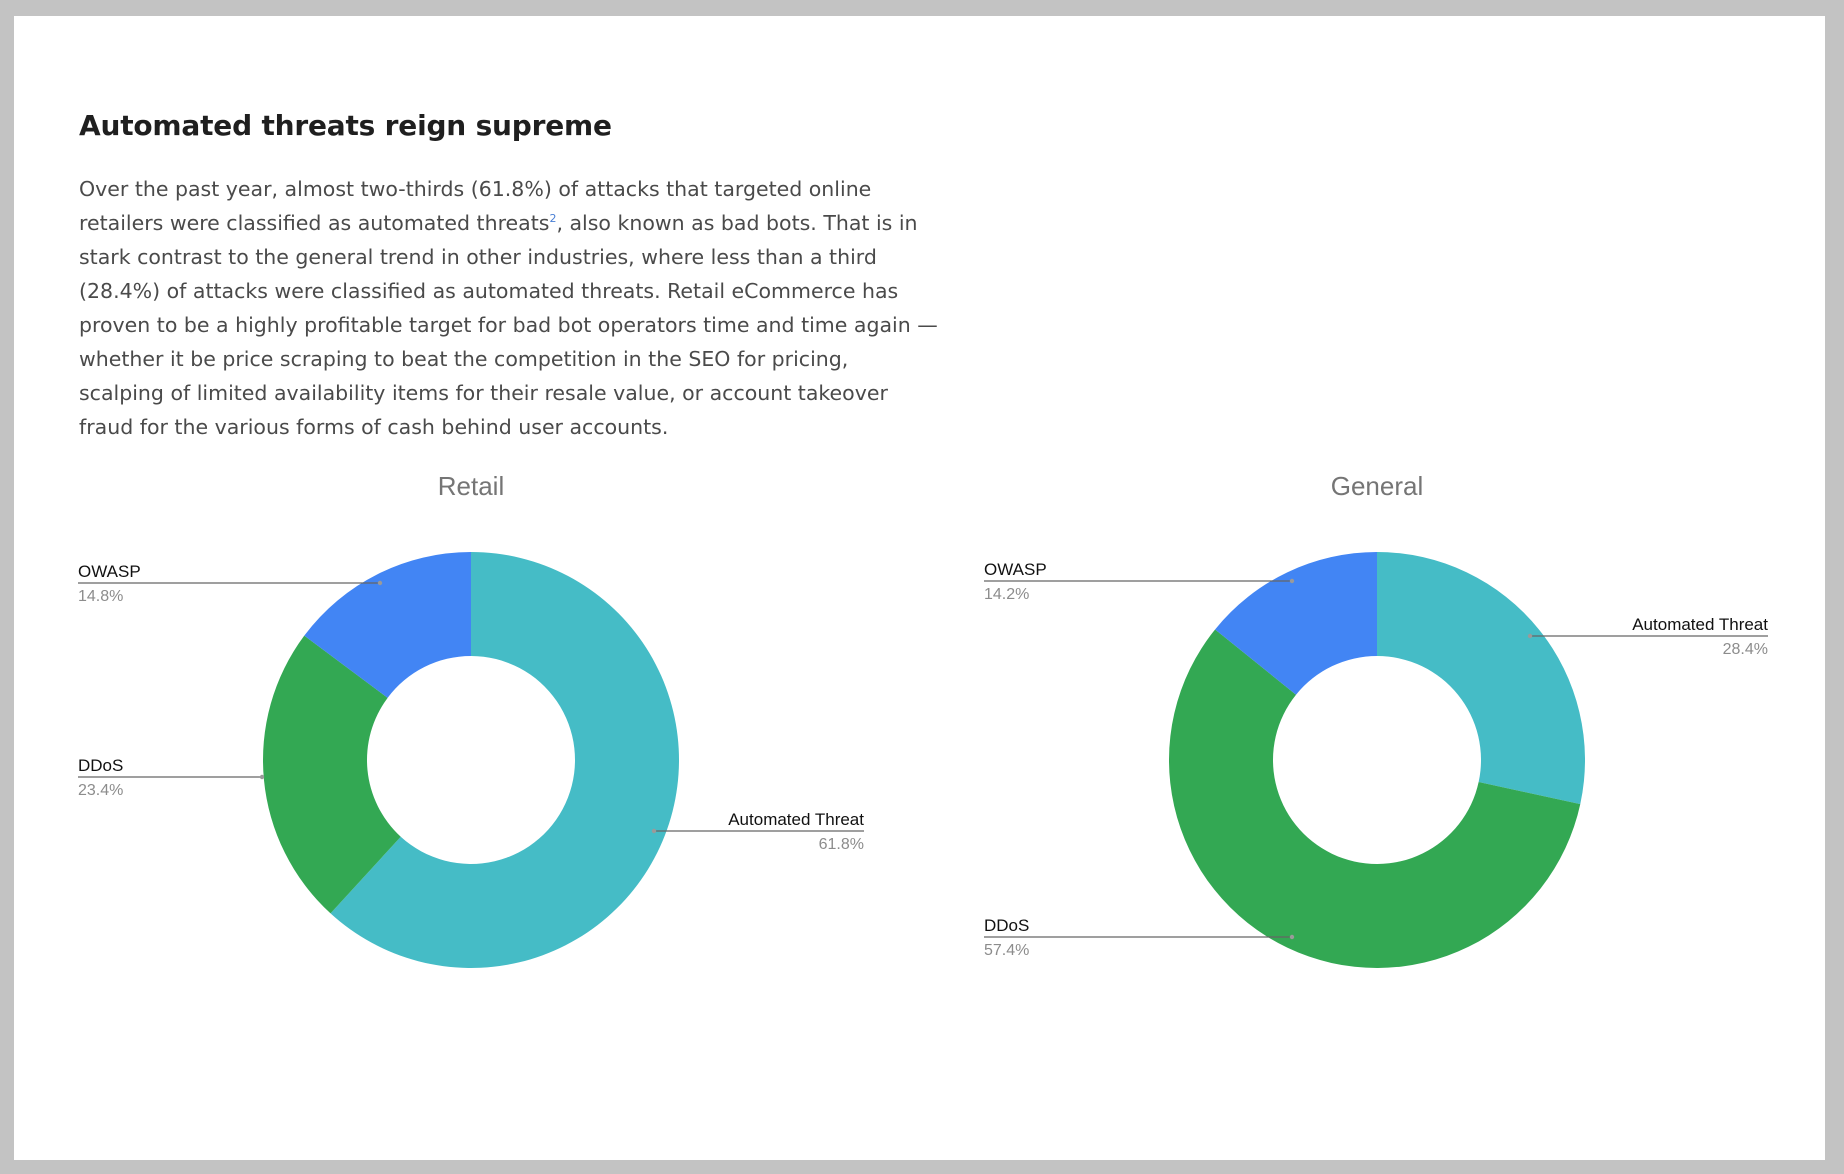 The height and width of the screenshot is (1174, 1844). Describe the element at coordinates (100, 596) in the screenshot. I see `slice-value-owasp: 14.8%` at that location.